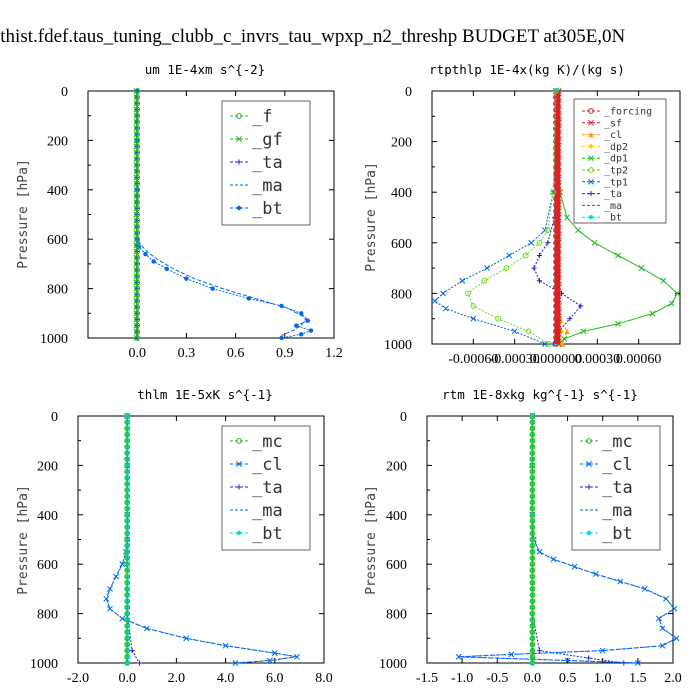 This screenshot has width=700, height=700. Describe the element at coordinates (613, 123) in the screenshot. I see `legend-label: _sf` at that location.